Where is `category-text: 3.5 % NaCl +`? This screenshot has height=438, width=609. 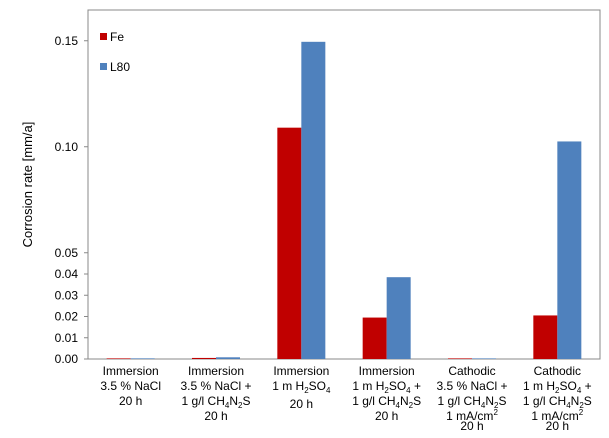
category-text: 3.5 % NaCl + is located at coordinates (215, 386).